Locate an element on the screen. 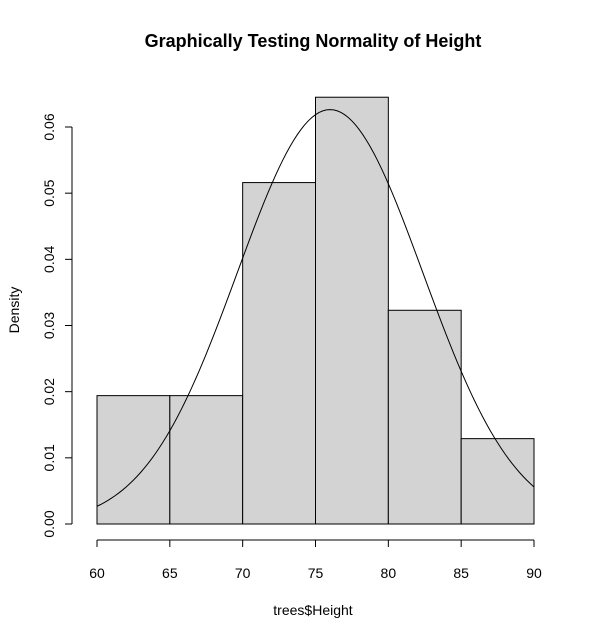 The height and width of the screenshot is (640, 591). x-tick-label: 75 is located at coordinates (316, 573).